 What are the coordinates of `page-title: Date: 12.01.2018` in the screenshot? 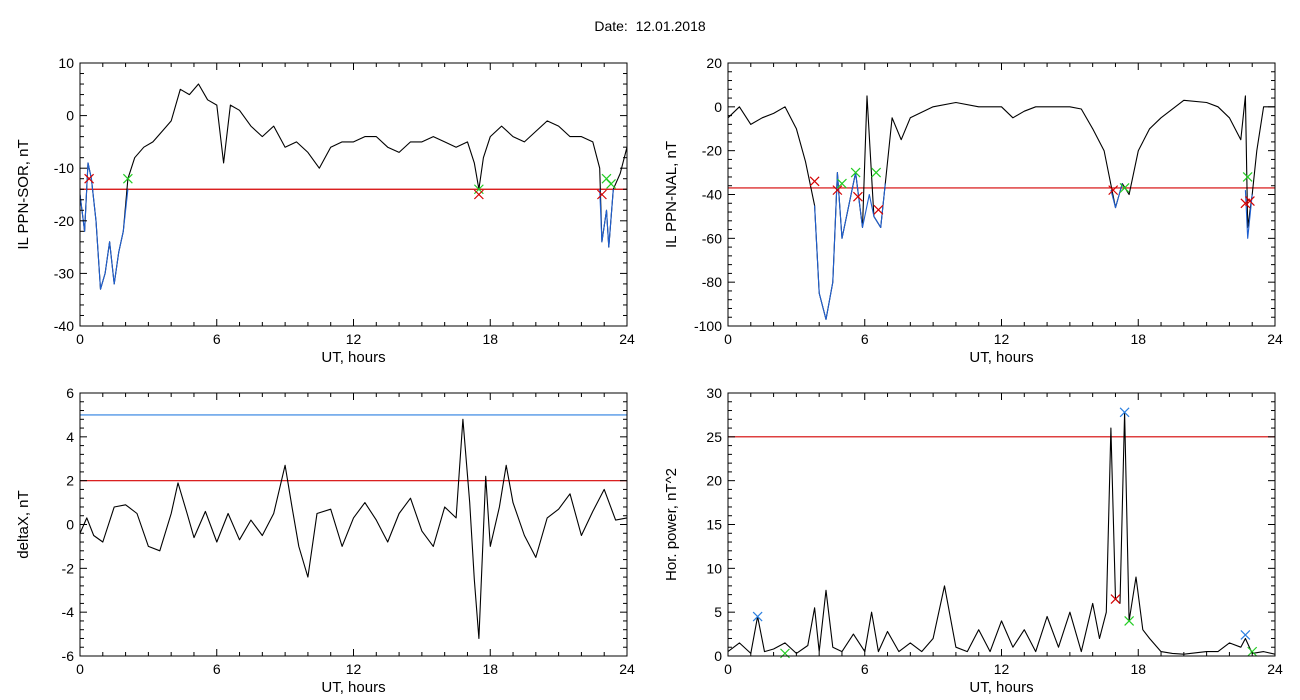 It's located at (650, 26).